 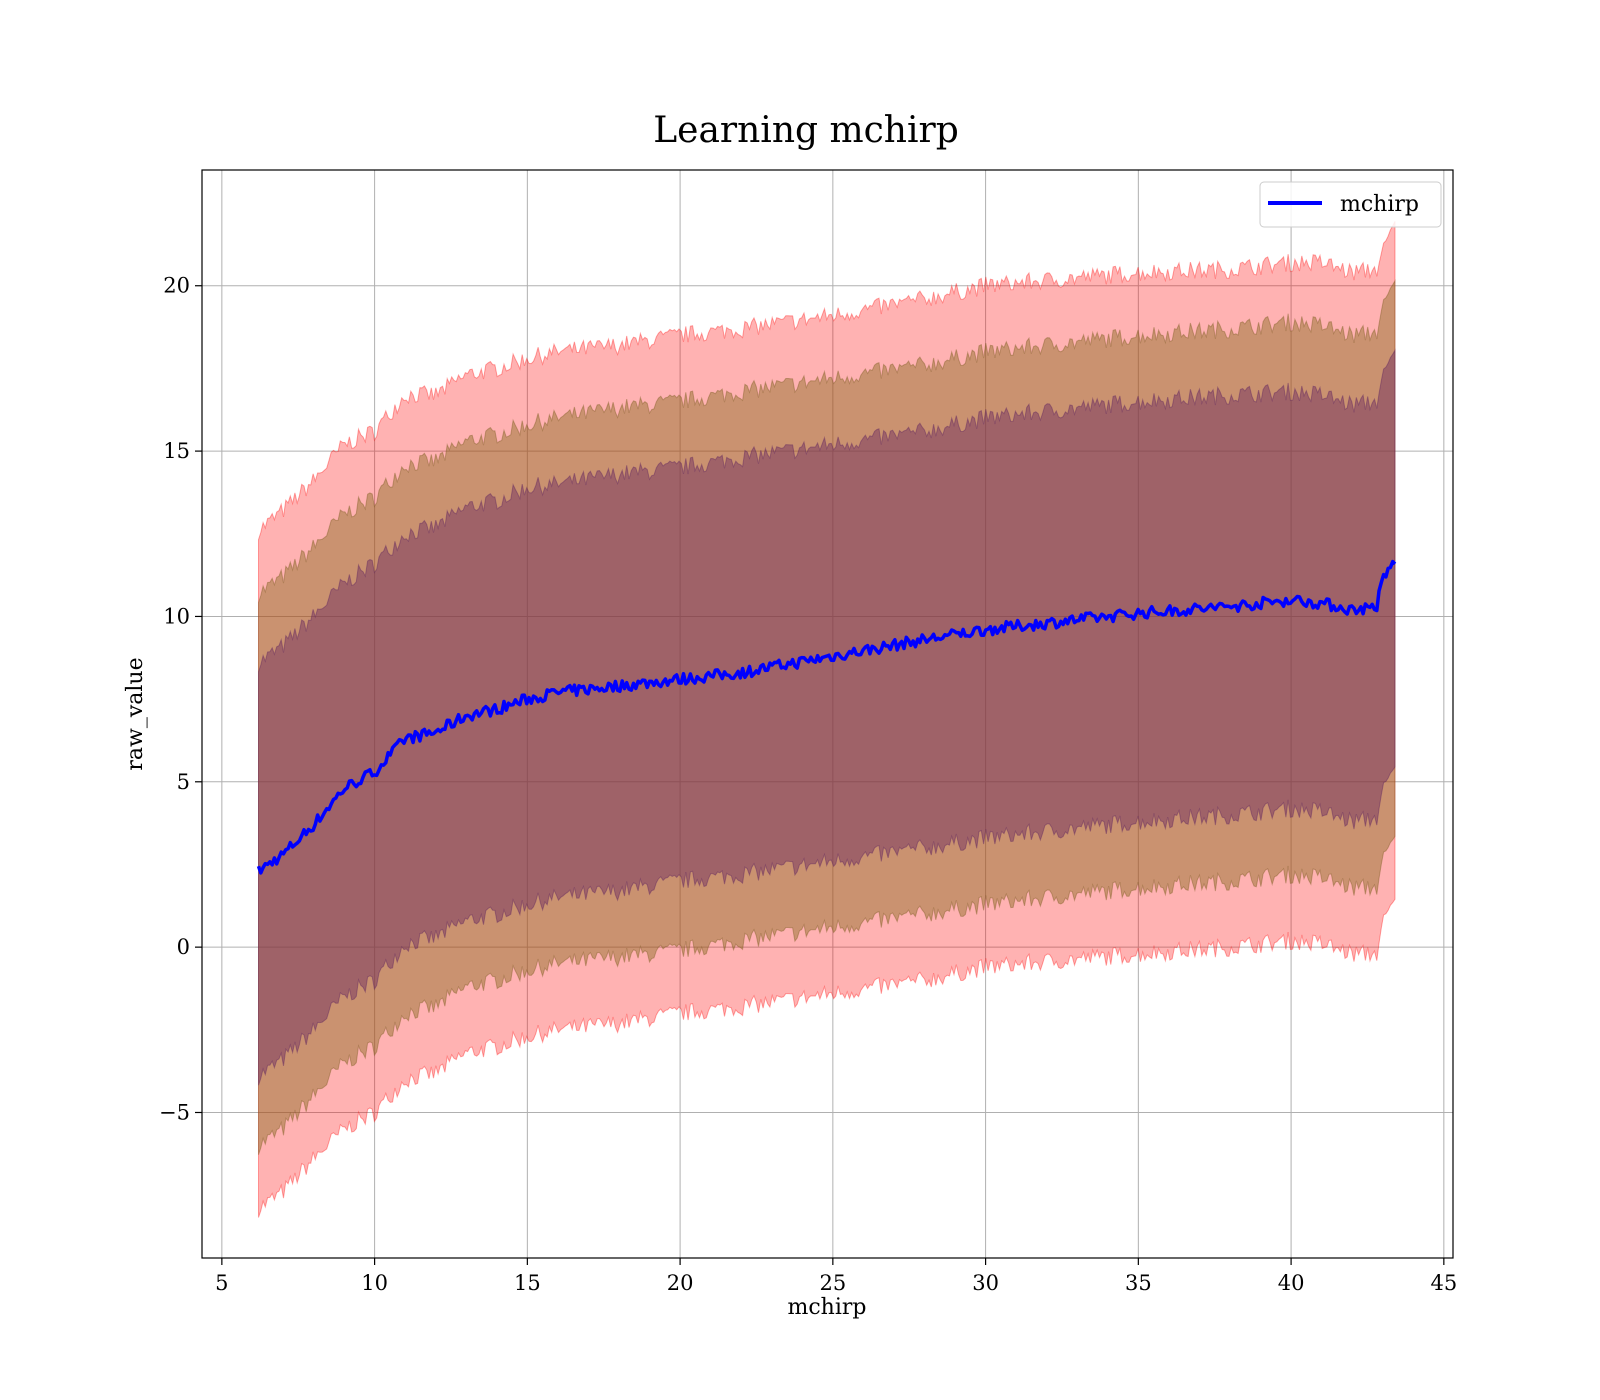 I want to click on x-tick-label: 15, so click(x=527, y=1283).